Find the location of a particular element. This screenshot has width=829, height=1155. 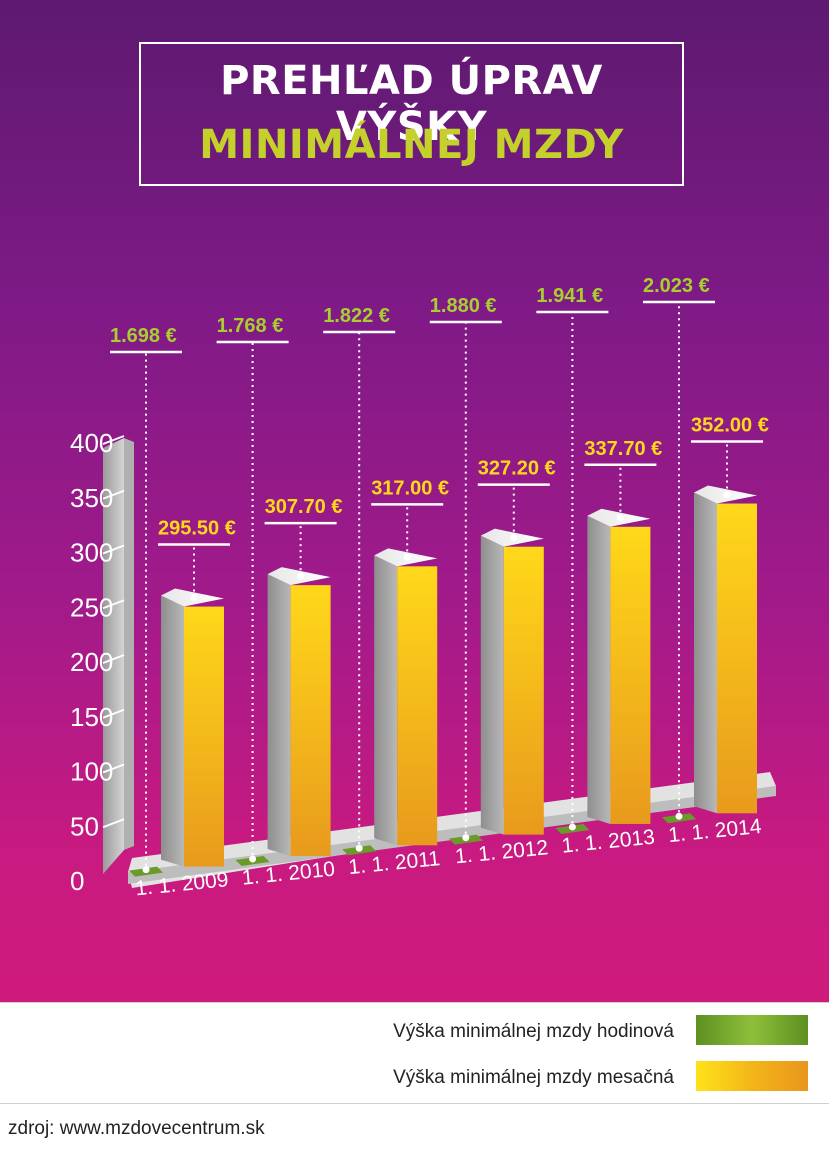

legend-label-hourly: Výška minimálnej mzdy hodinová is located at coordinates (533, 1031).